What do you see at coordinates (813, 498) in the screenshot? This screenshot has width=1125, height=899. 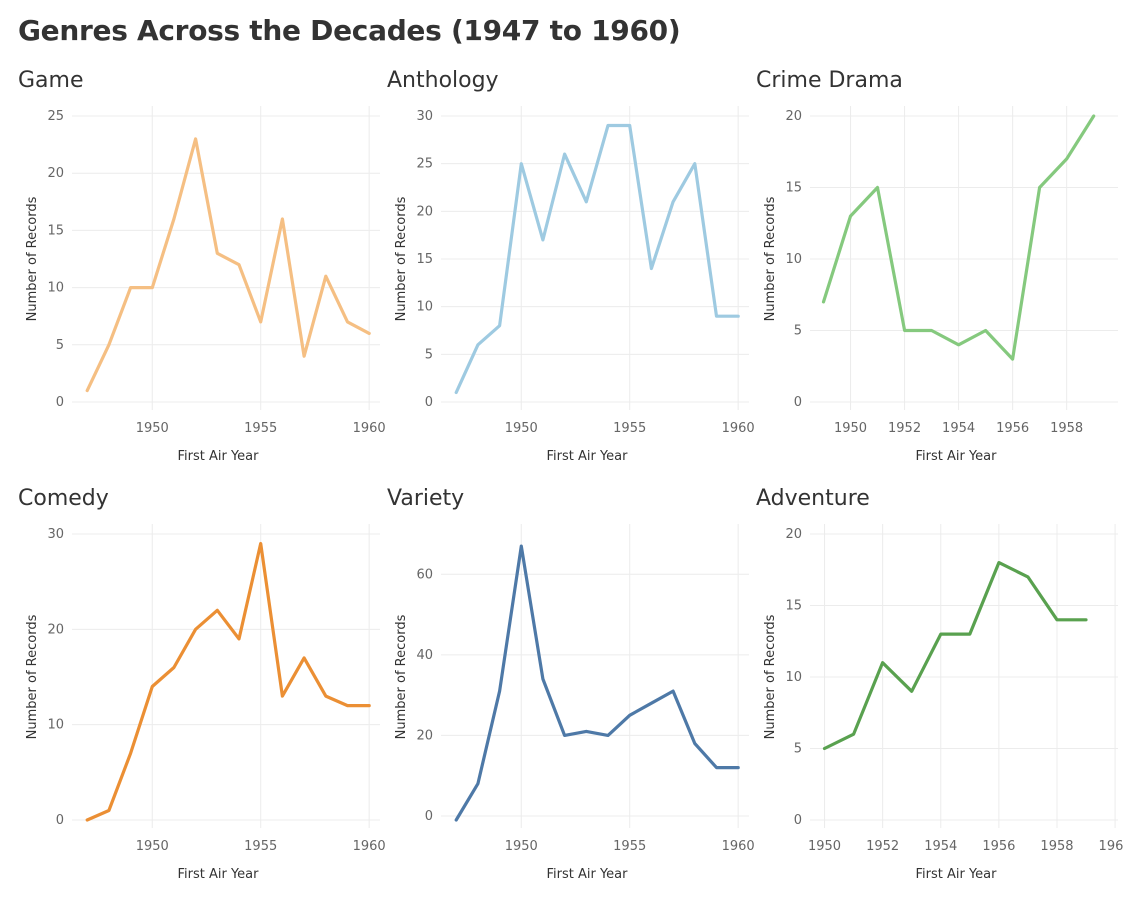 I see `chart-title-adventure: Adventure` at bounding box center [813, 498].